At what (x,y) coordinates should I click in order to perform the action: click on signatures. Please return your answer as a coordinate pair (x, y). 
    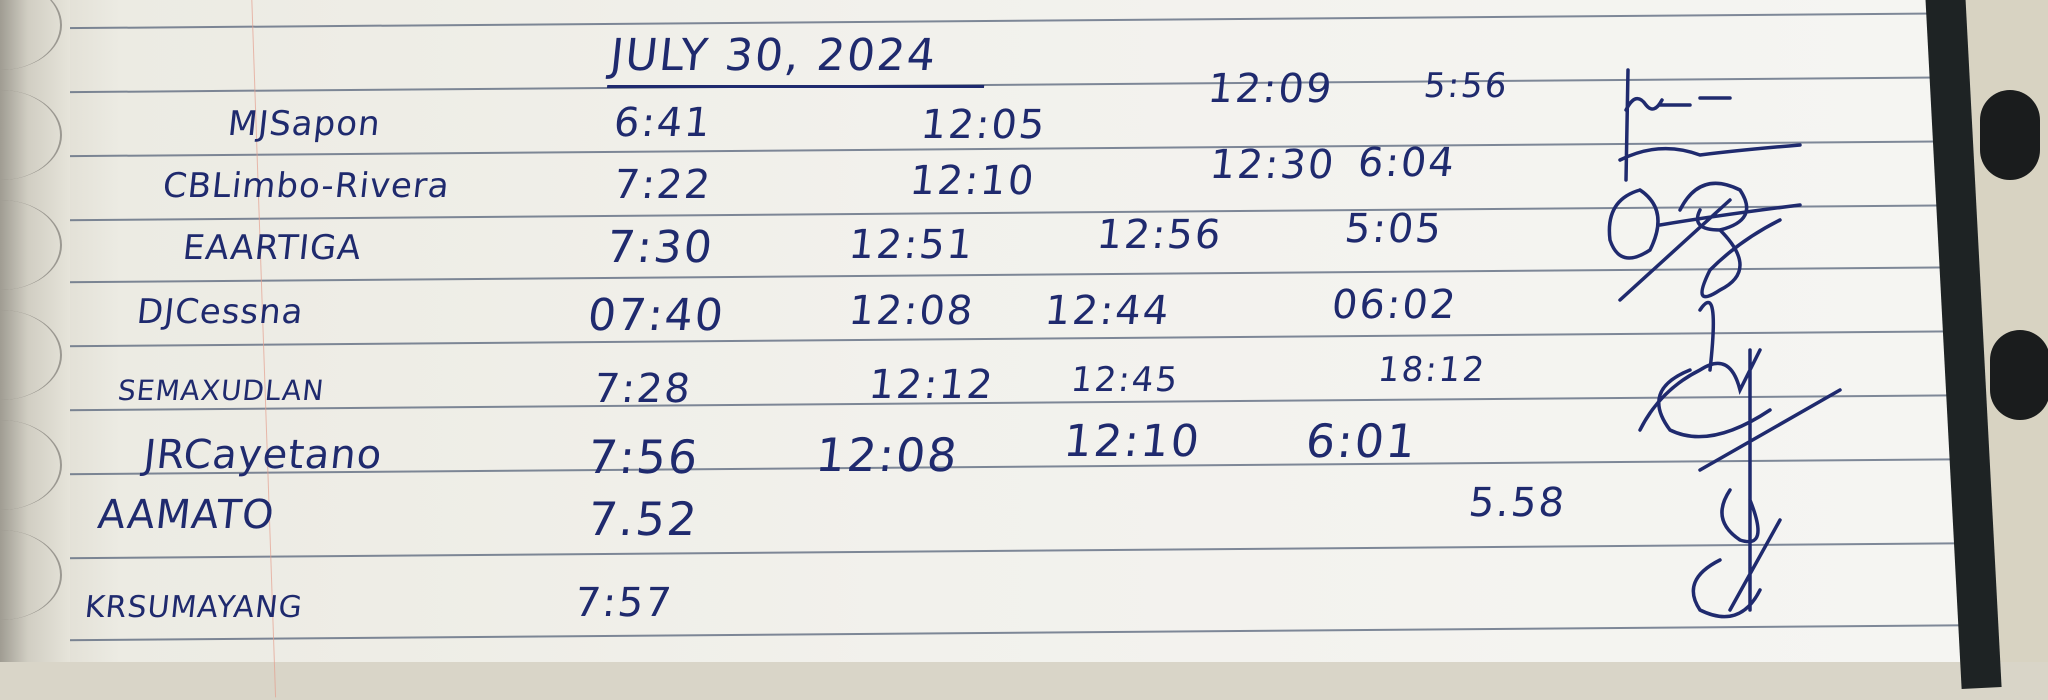
    Looking at the image, I should click on (1724, 343).